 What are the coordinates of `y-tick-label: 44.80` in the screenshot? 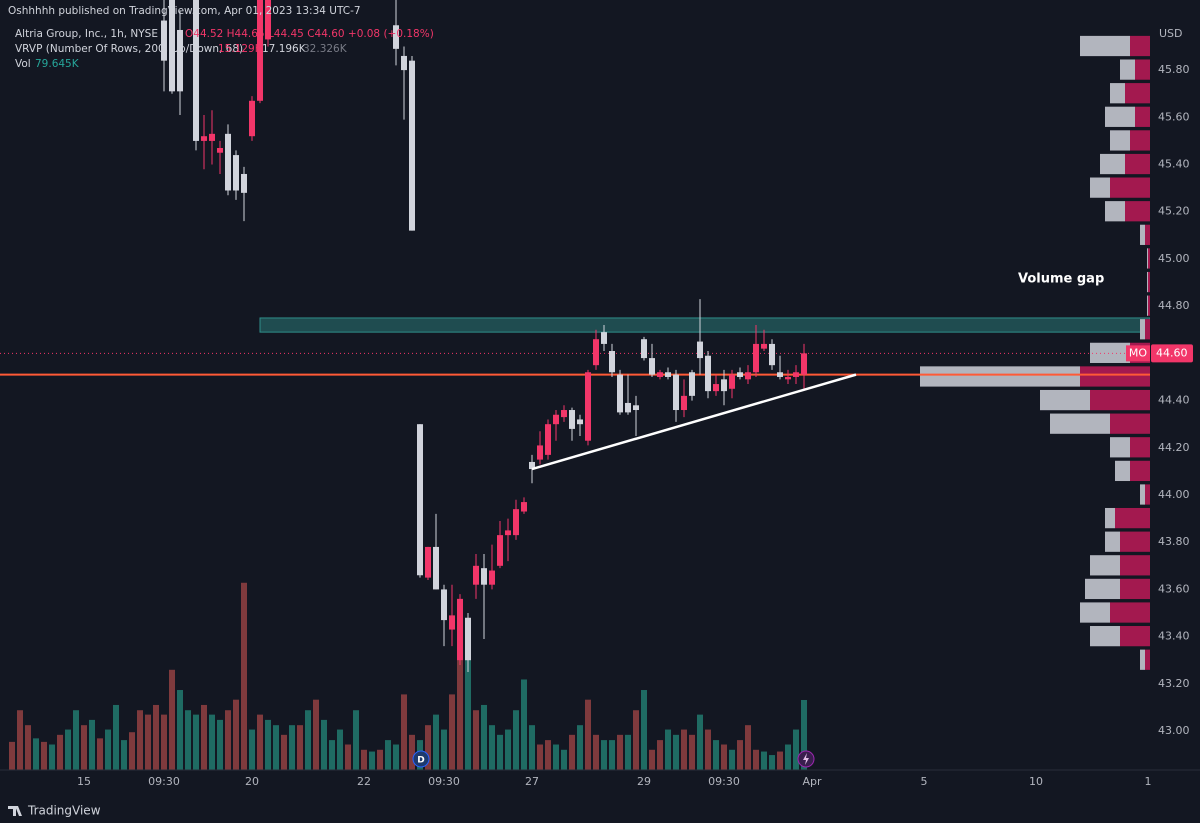 It's located at (1174, 305).